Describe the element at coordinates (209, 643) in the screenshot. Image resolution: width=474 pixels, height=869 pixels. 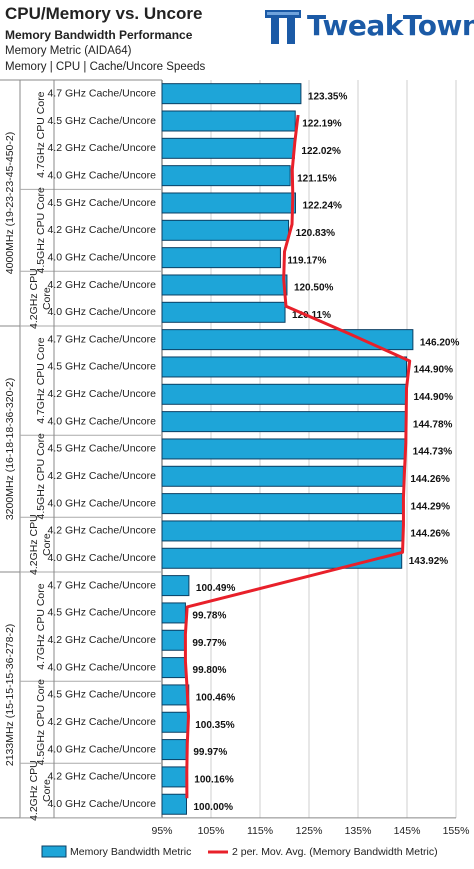
I see `value-label: 99.77%` at that location.